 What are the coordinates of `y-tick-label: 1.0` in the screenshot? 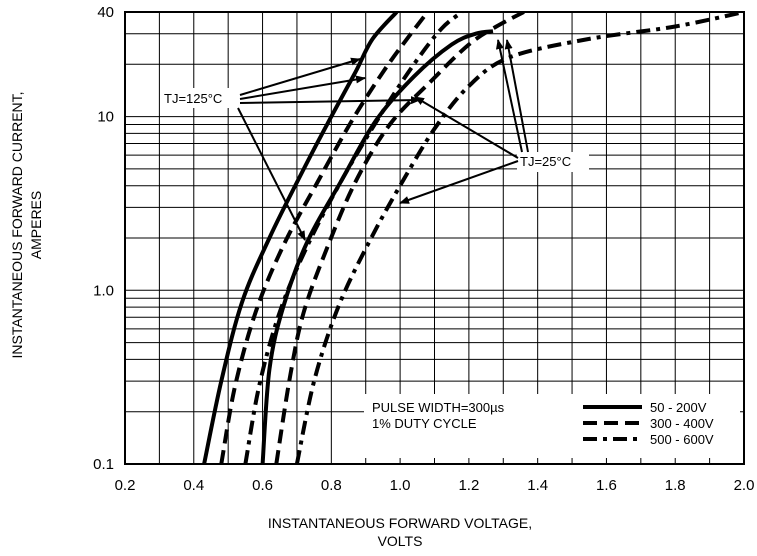 It's located at (103, 290).